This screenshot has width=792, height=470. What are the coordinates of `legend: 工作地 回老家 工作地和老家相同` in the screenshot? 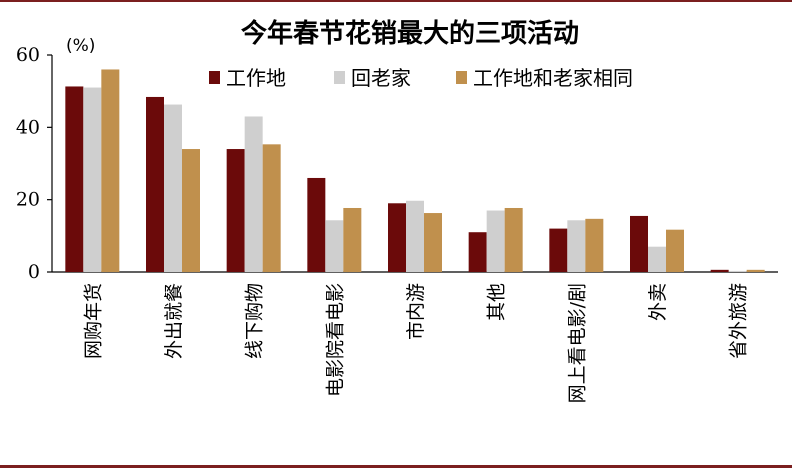 It's located at (421, 78).